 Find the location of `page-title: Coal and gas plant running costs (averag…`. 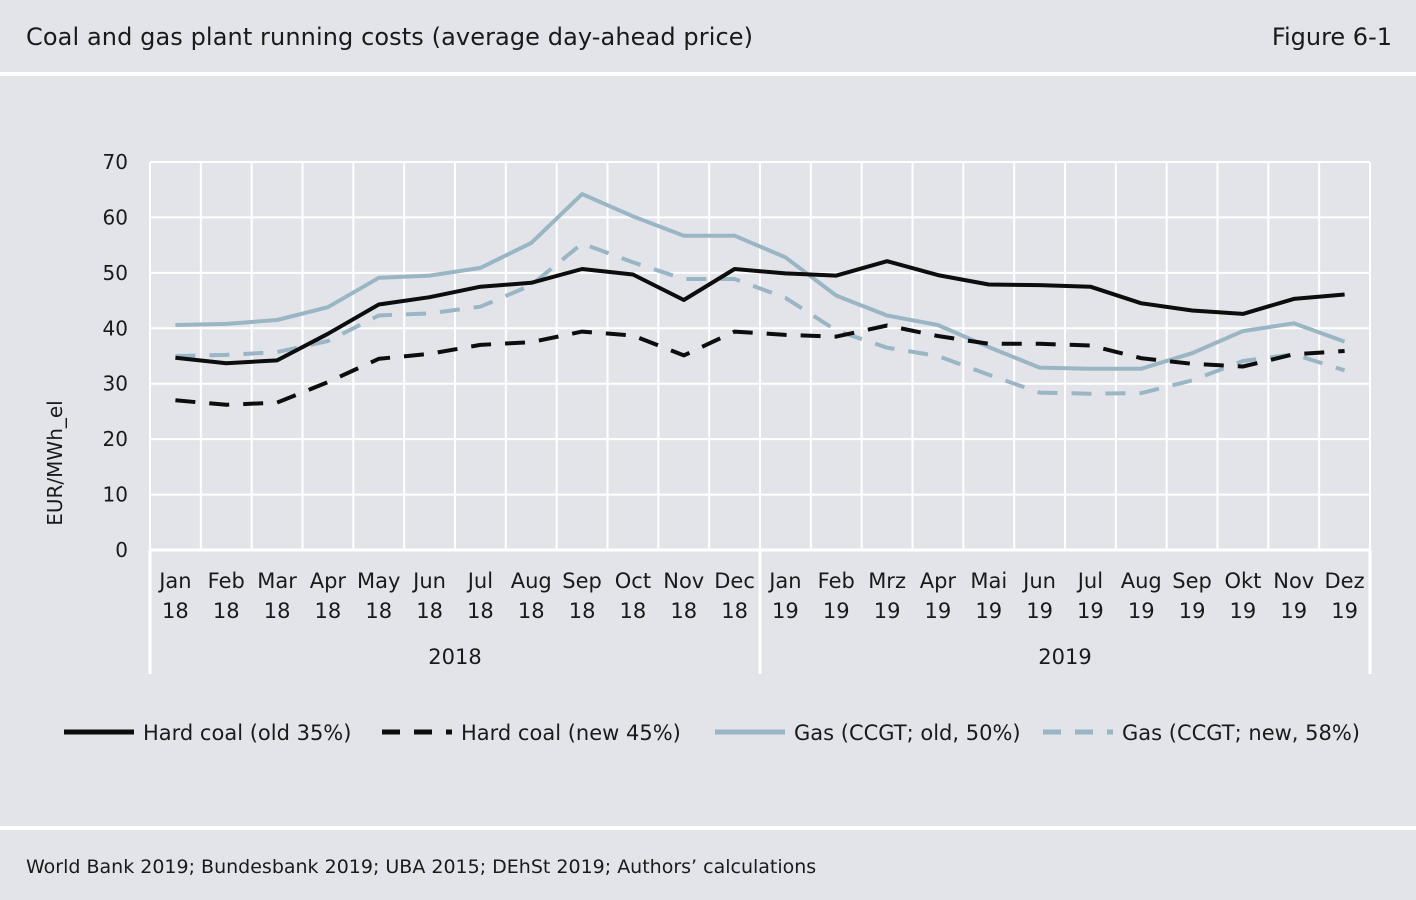

page-title: Coal and gas plant running costs (averag… is located at coordinates (390, 37).